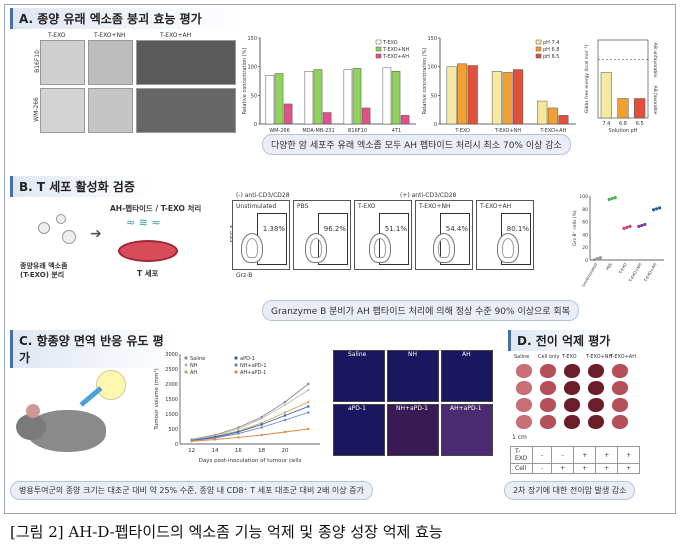  Describe the element at coordinates (521, 468) in the screenshot. I see `table-row-label: Cell` at that location.